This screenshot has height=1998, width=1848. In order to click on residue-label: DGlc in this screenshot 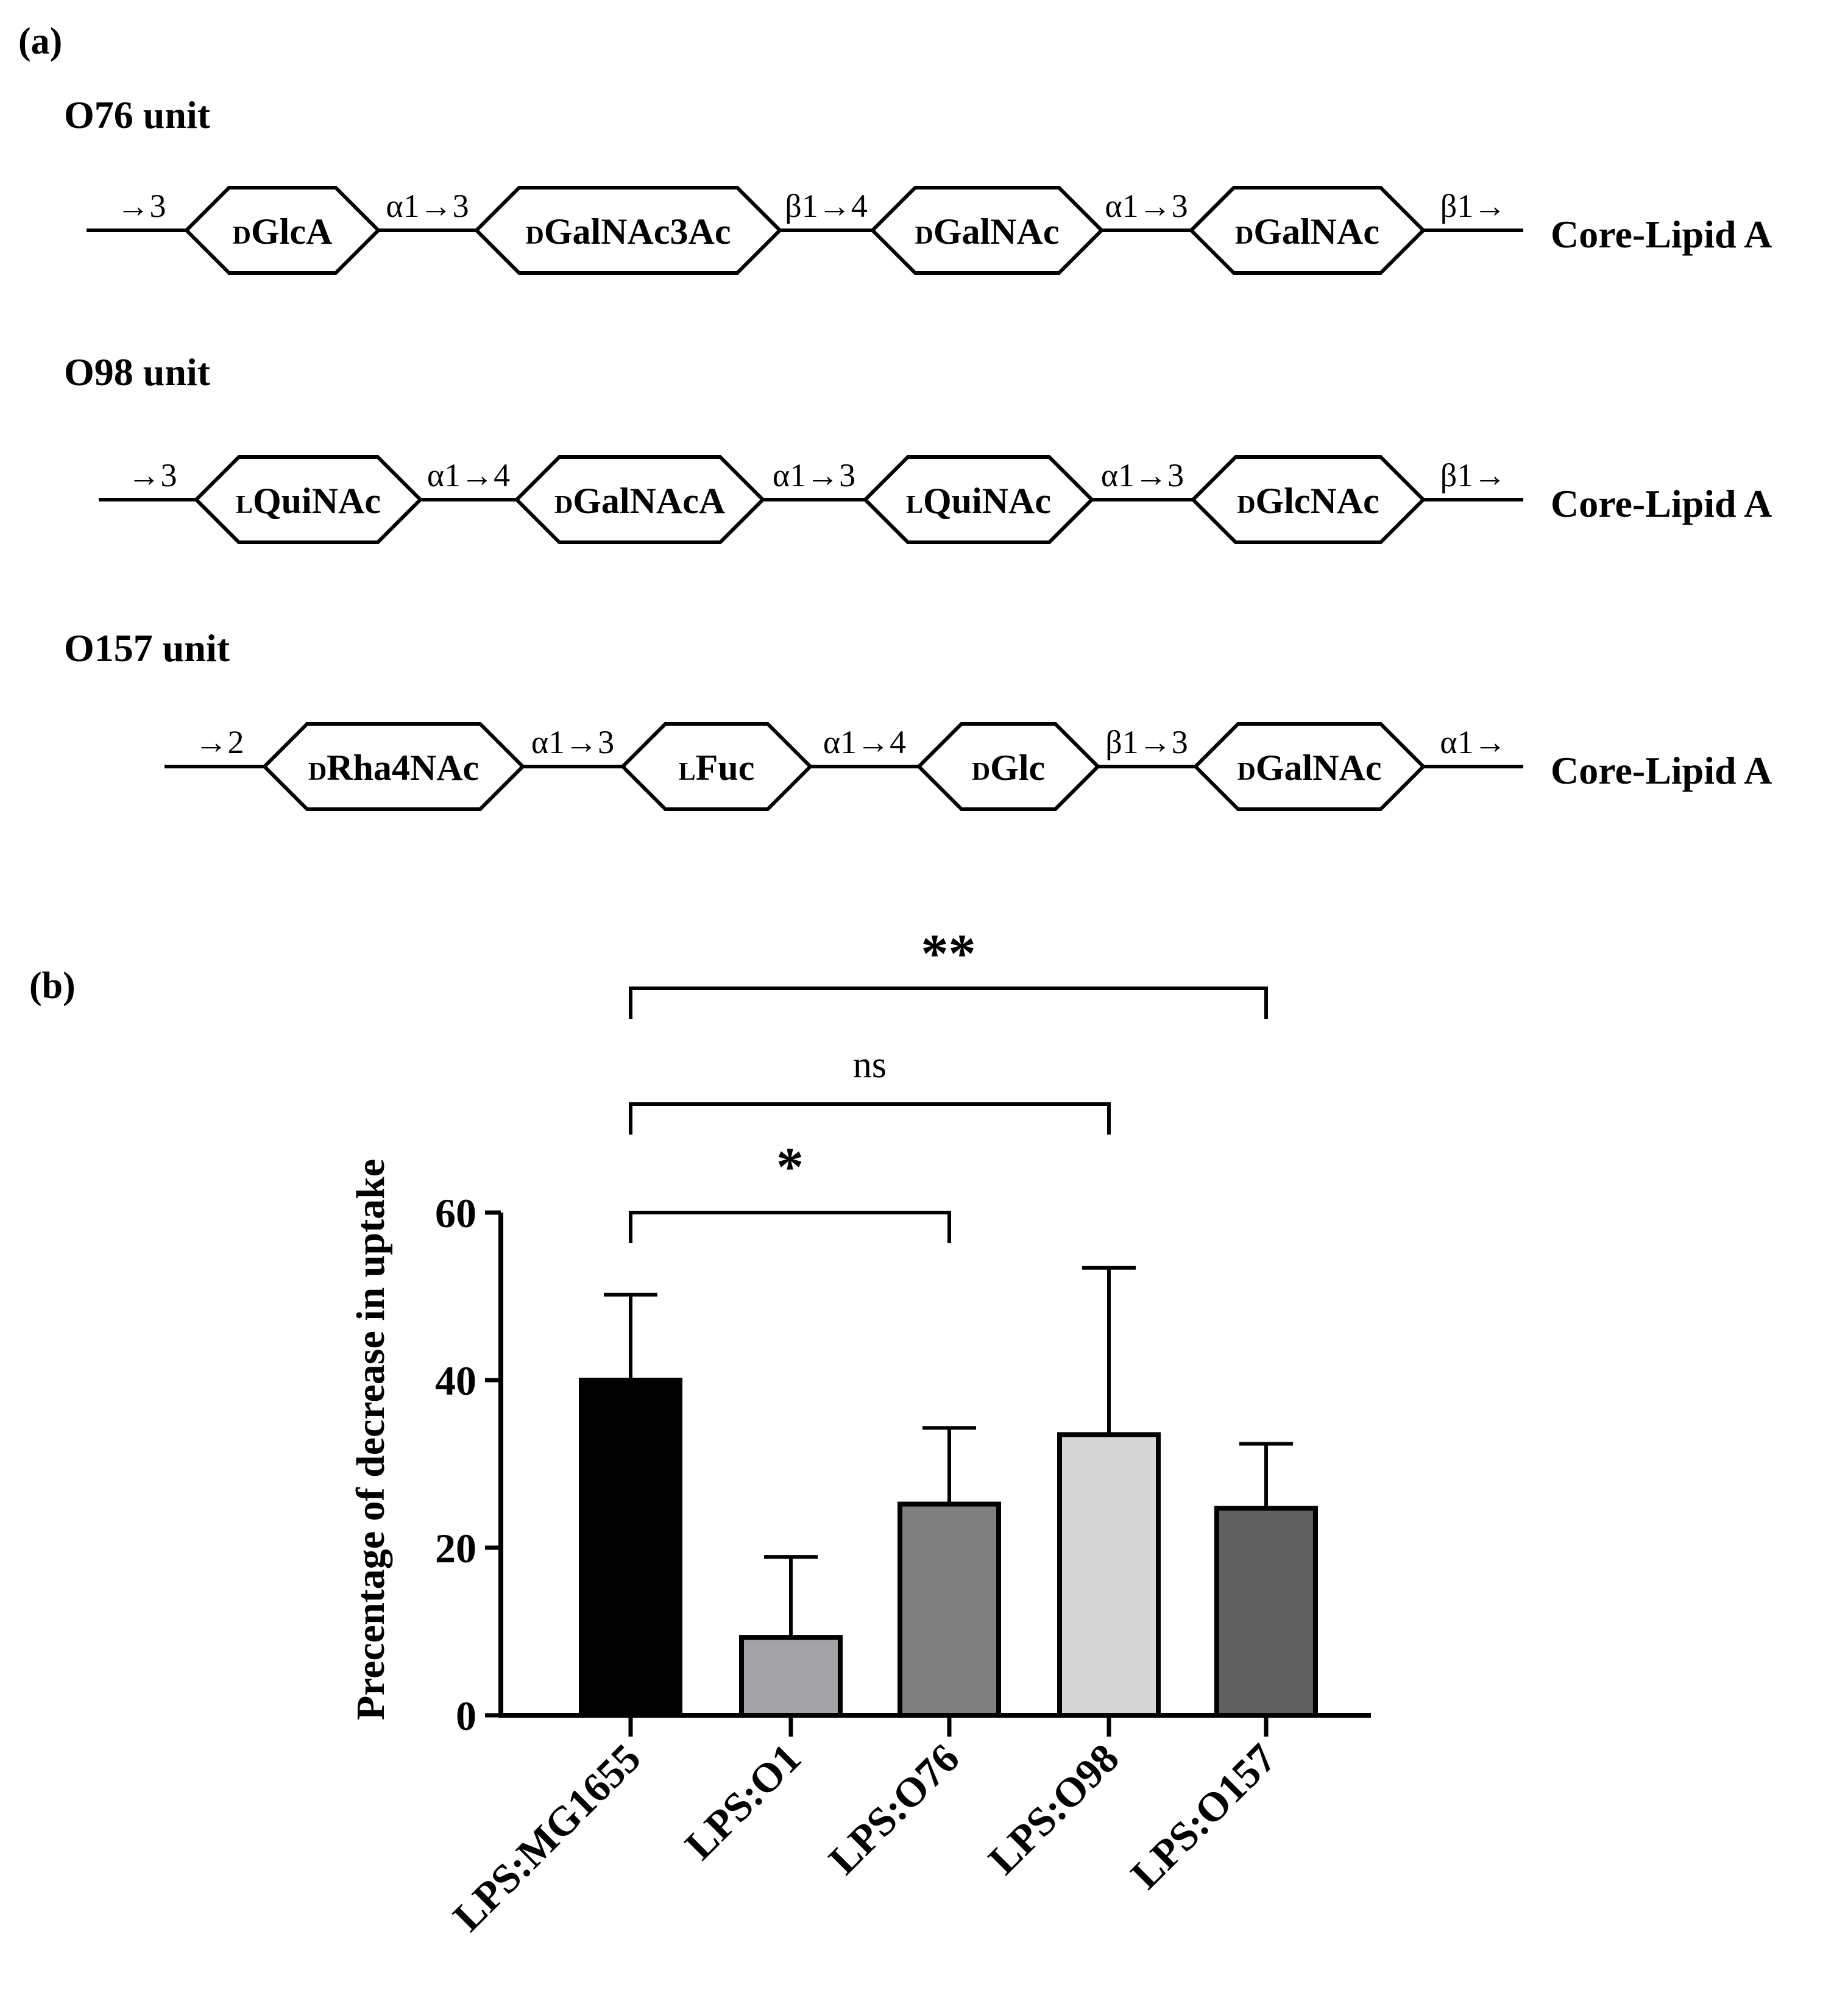, I will do `click(1008, 768)`.